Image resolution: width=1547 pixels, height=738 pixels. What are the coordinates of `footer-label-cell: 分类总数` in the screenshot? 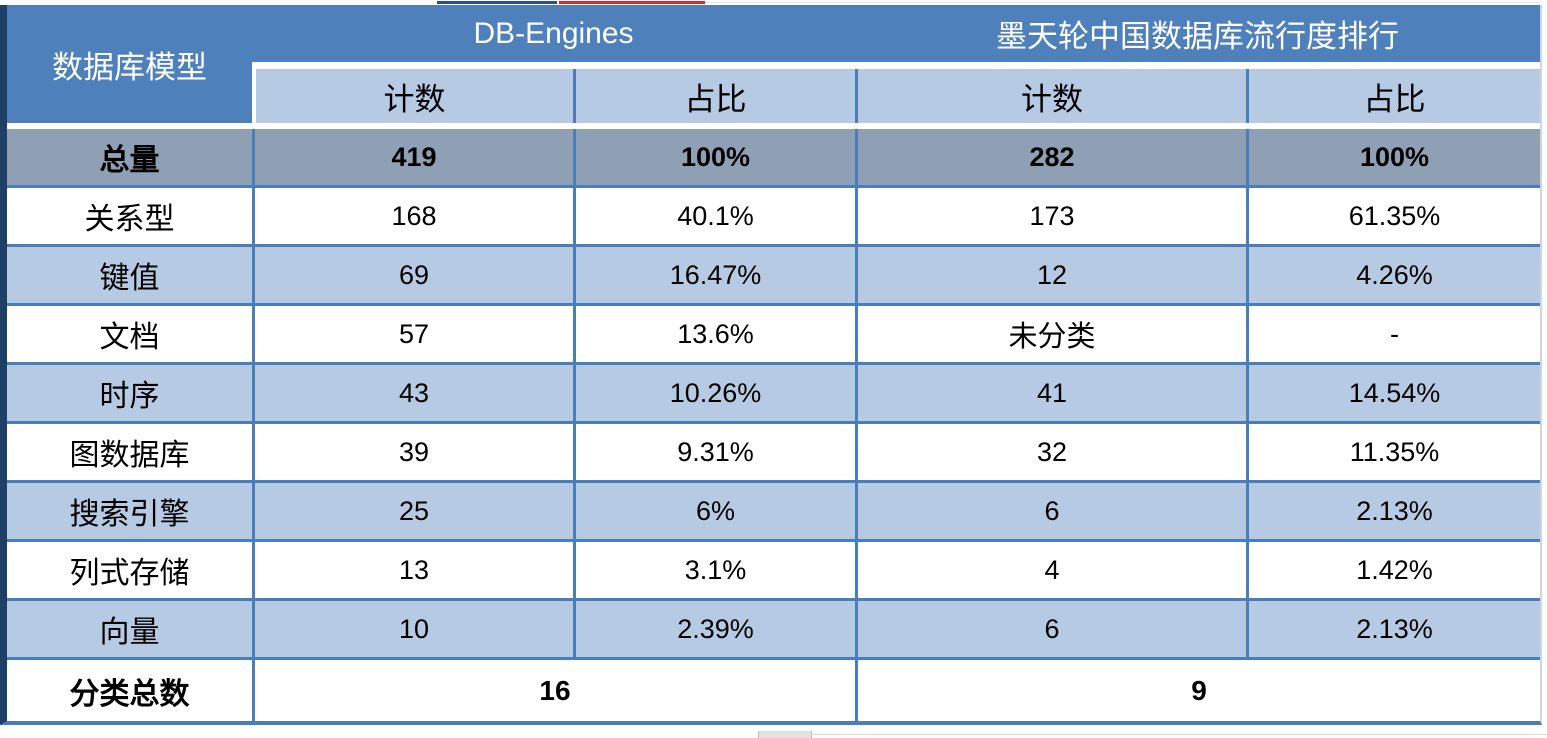 It's located at (129, 689).